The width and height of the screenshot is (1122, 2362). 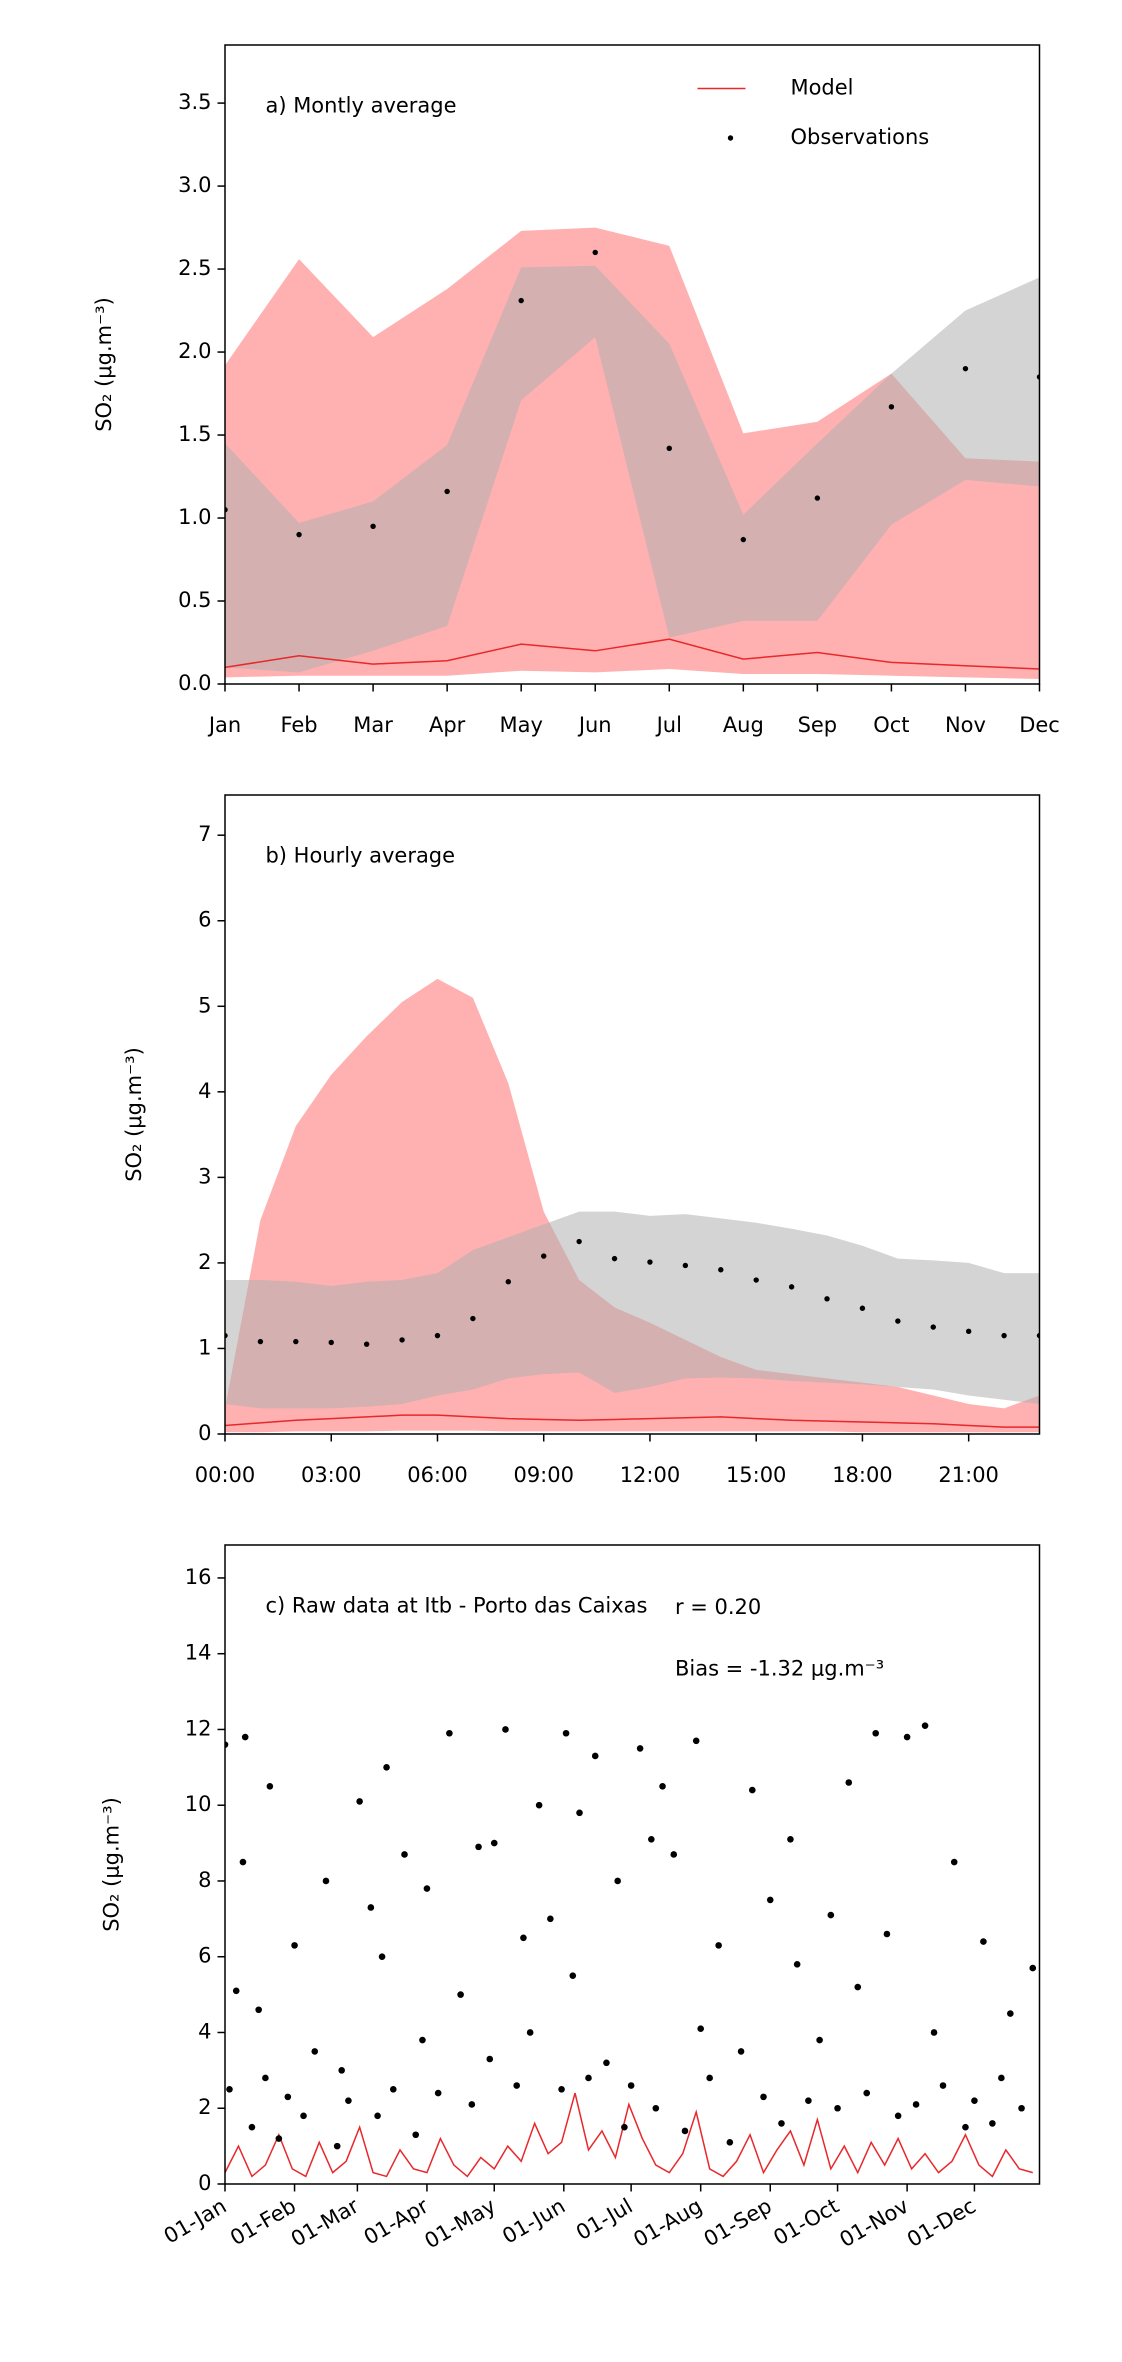 What do you see at coordinates (730, 138) in the screenshot?
I see `legend-dot` at bounding box center [730, 138].